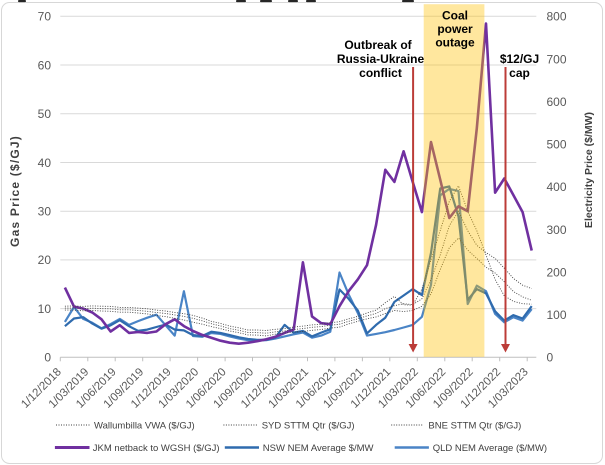 This screenshot has height=465, width=605. I want to click on svg-text: 700, so click(557, 59).